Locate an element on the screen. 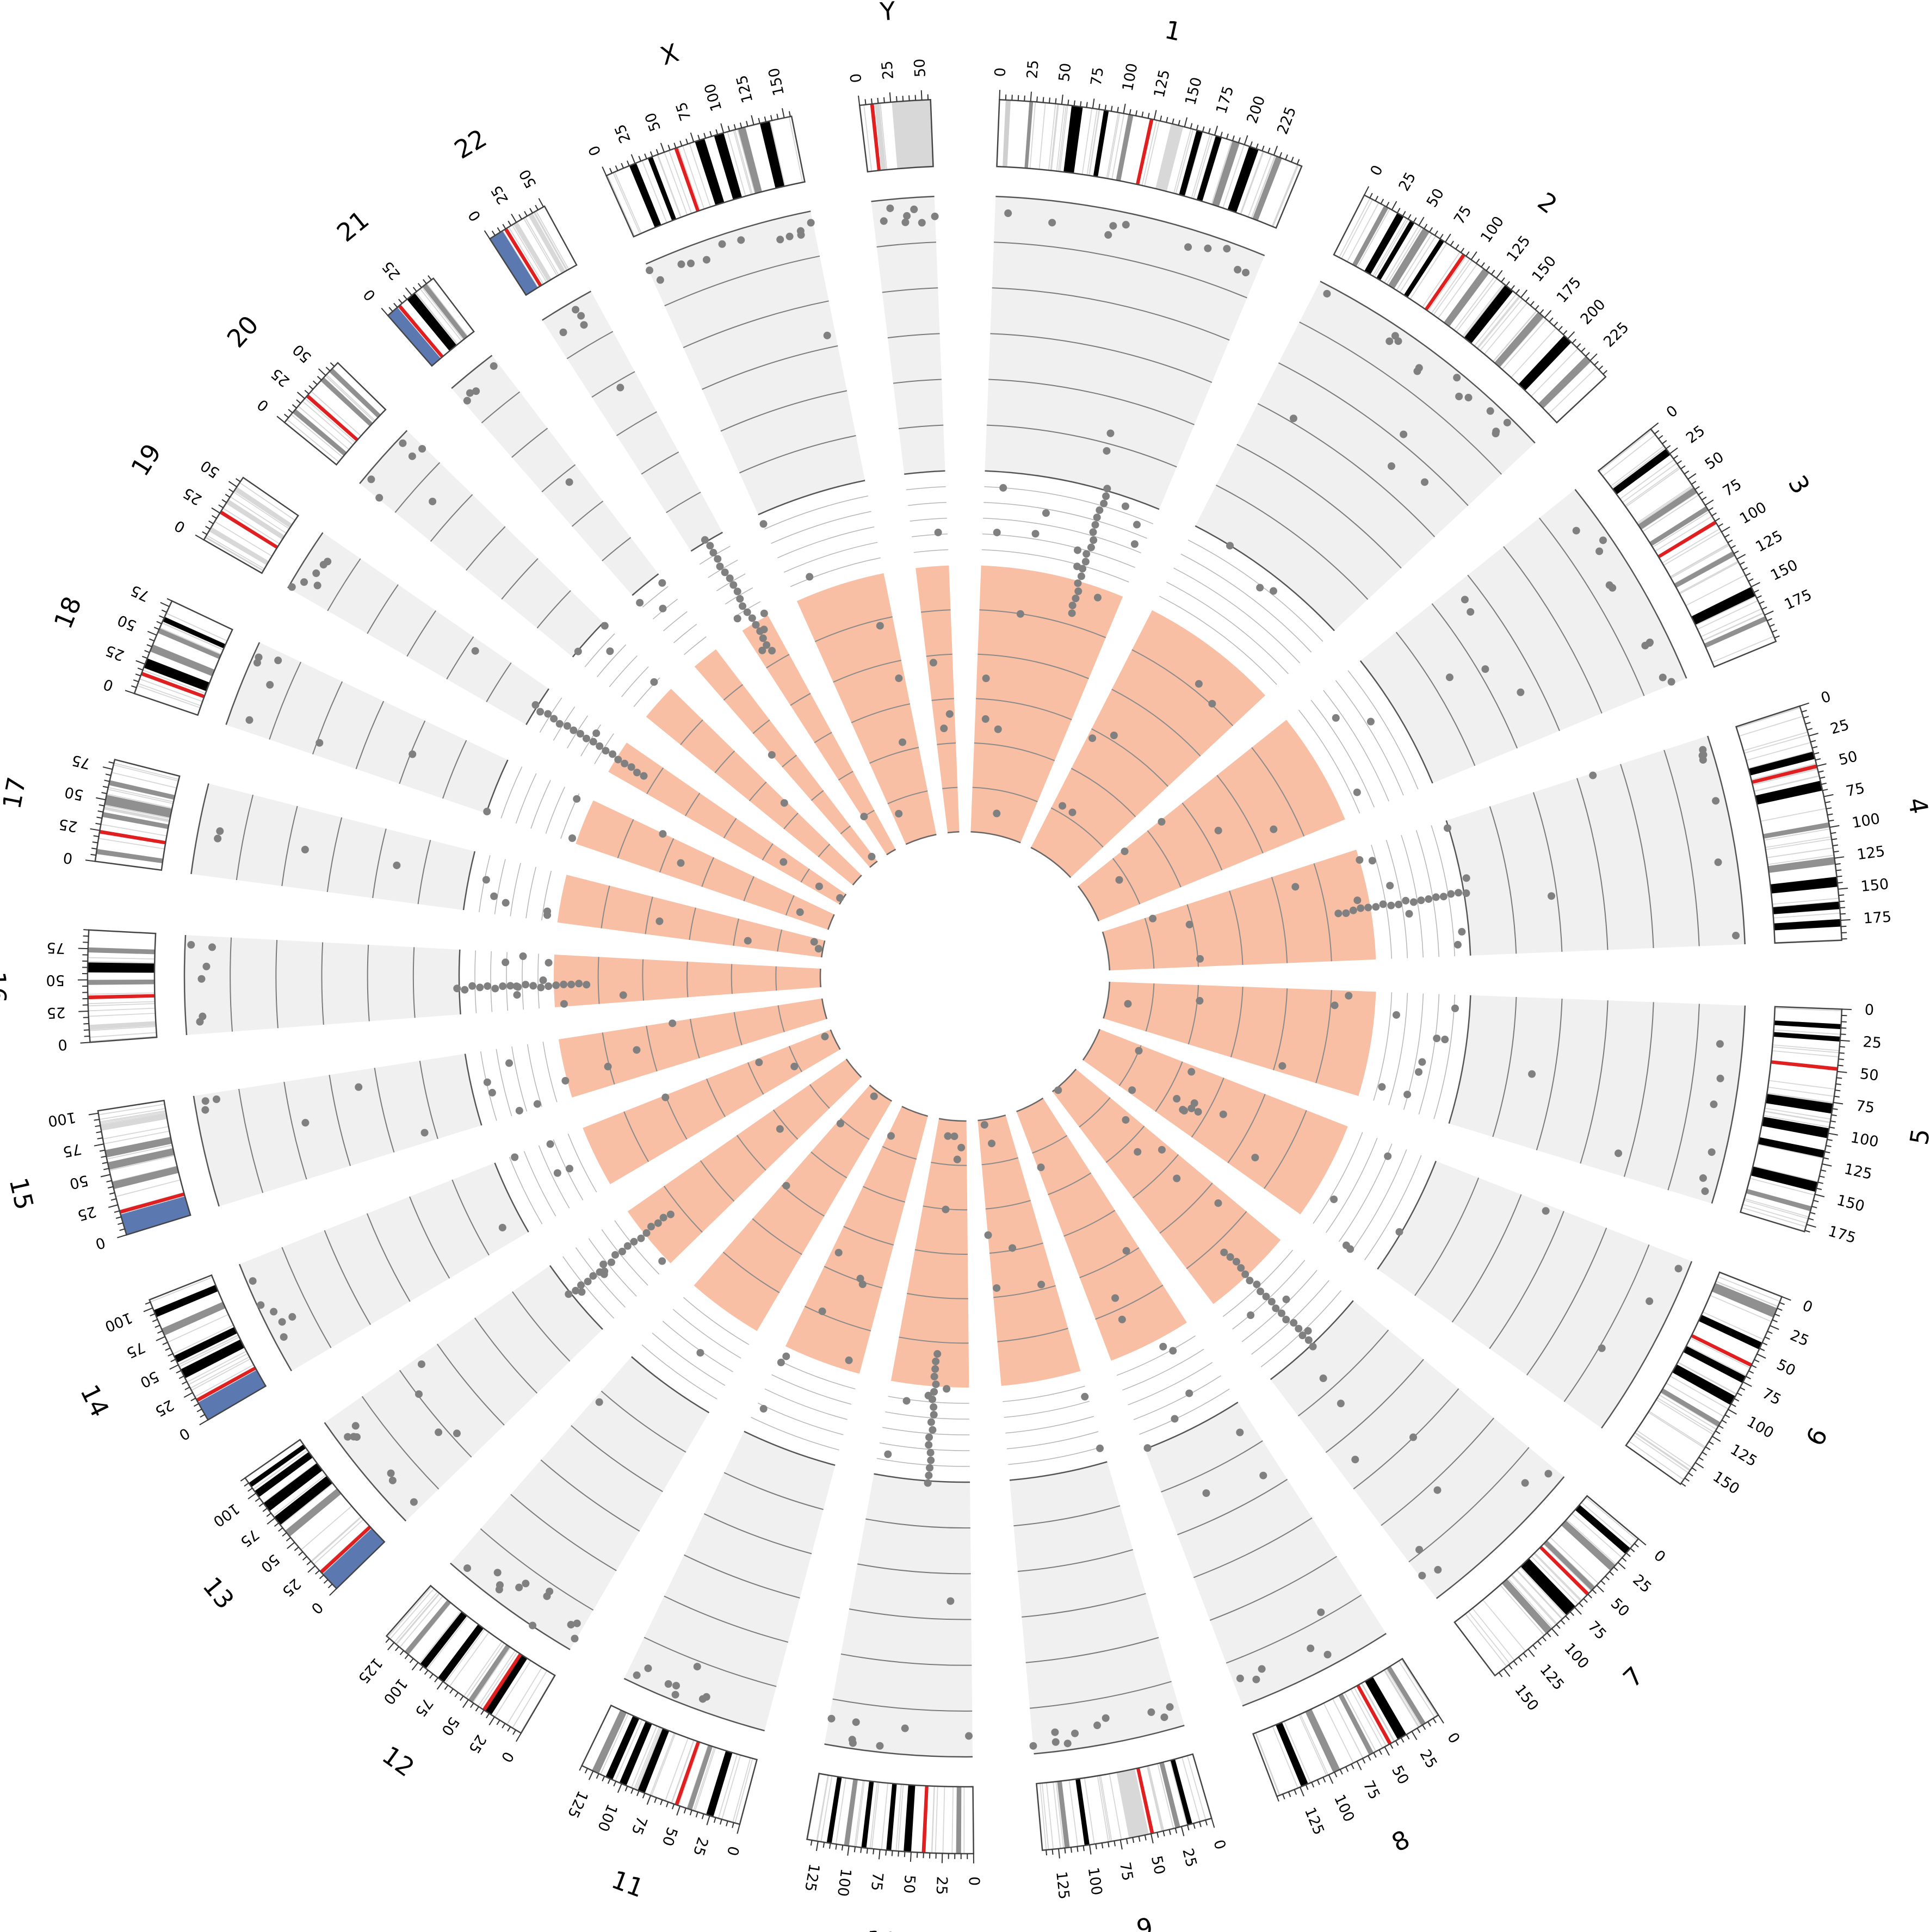  chromosome-label: 22 is located at coordinates (470, 144).